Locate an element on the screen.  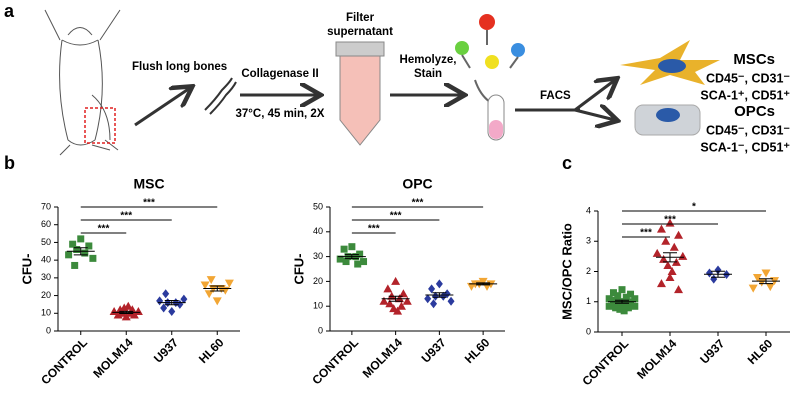
chart-title: OPC is located at coordinates (417, 184).